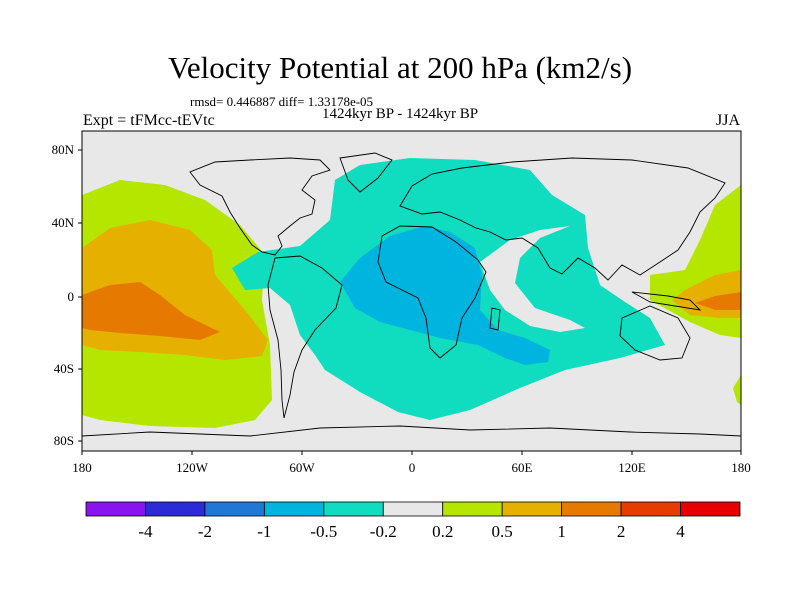 The width and height of the screenshot is (800, 600). Describe the element at coordinates (495, 319) in the screenshot. I see `coast-madagascar` at that location.